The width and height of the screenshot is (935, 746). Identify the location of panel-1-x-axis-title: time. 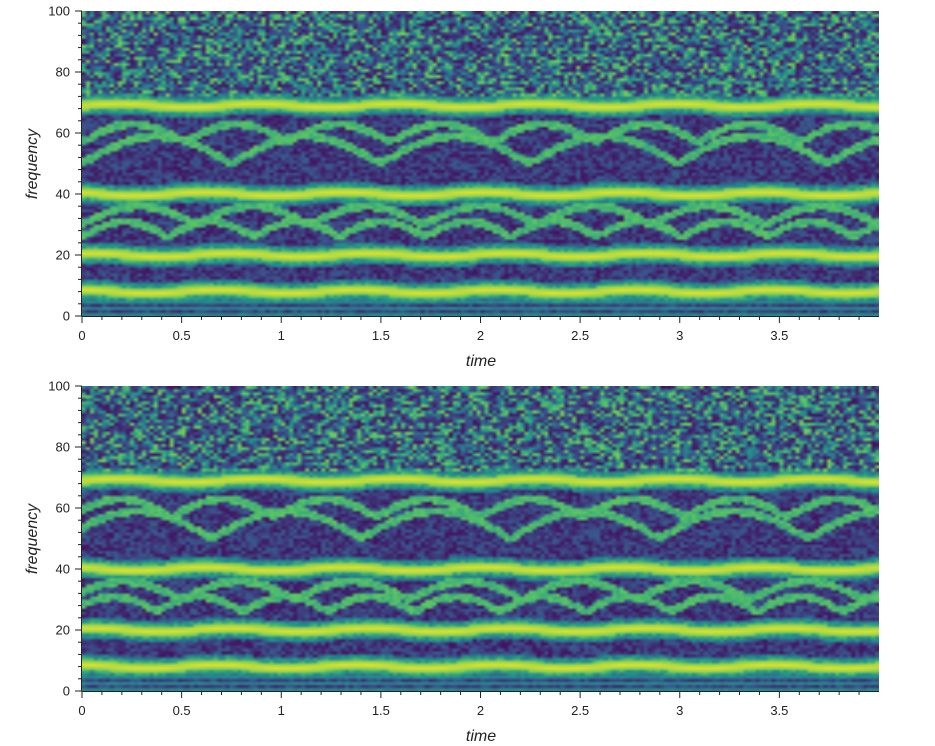
(481, 361).